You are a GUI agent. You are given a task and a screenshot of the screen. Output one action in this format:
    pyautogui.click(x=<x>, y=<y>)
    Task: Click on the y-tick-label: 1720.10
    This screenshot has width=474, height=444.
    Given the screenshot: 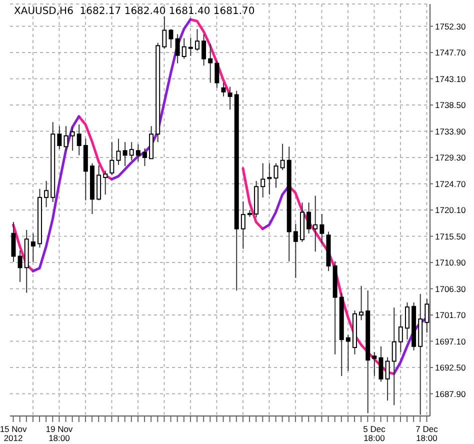 What is the action you would take?
    pyautogui.click(x=450, y=210)
    